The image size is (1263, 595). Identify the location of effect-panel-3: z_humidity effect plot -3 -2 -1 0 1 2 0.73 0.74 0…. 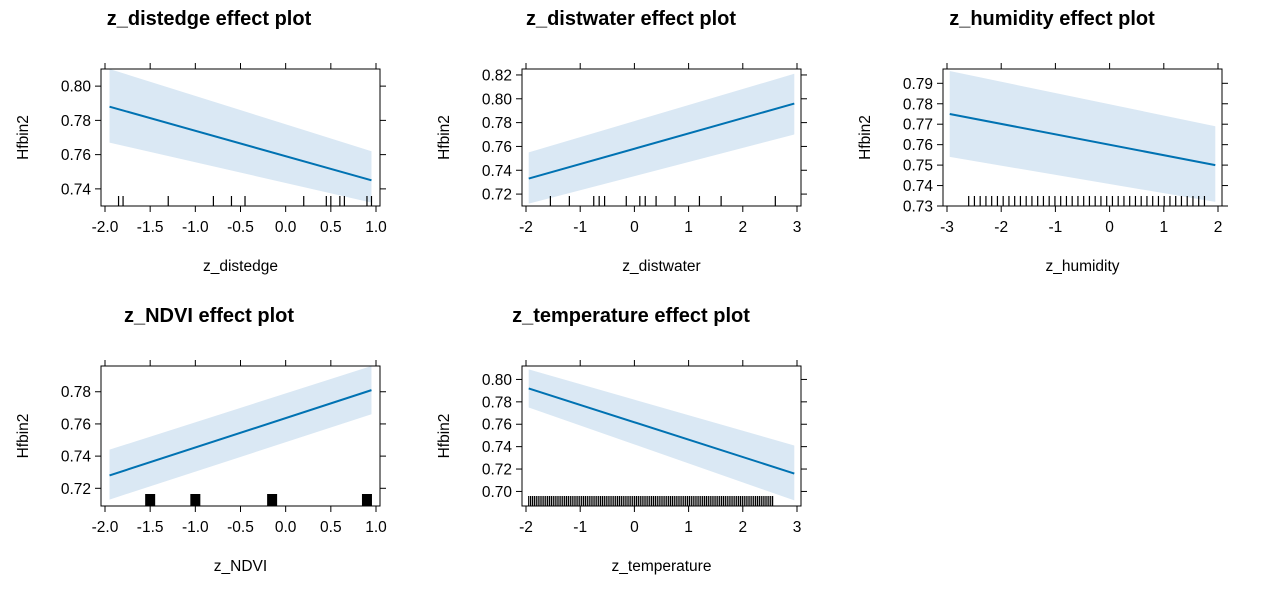
(1042, 141).